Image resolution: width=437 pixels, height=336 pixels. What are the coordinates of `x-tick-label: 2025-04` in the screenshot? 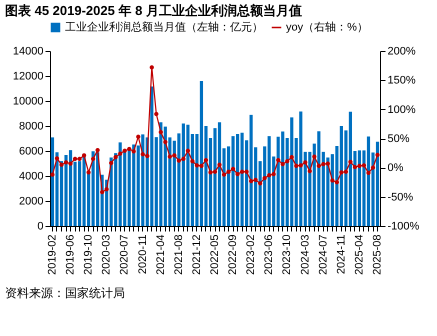 It's located at (359, 254).